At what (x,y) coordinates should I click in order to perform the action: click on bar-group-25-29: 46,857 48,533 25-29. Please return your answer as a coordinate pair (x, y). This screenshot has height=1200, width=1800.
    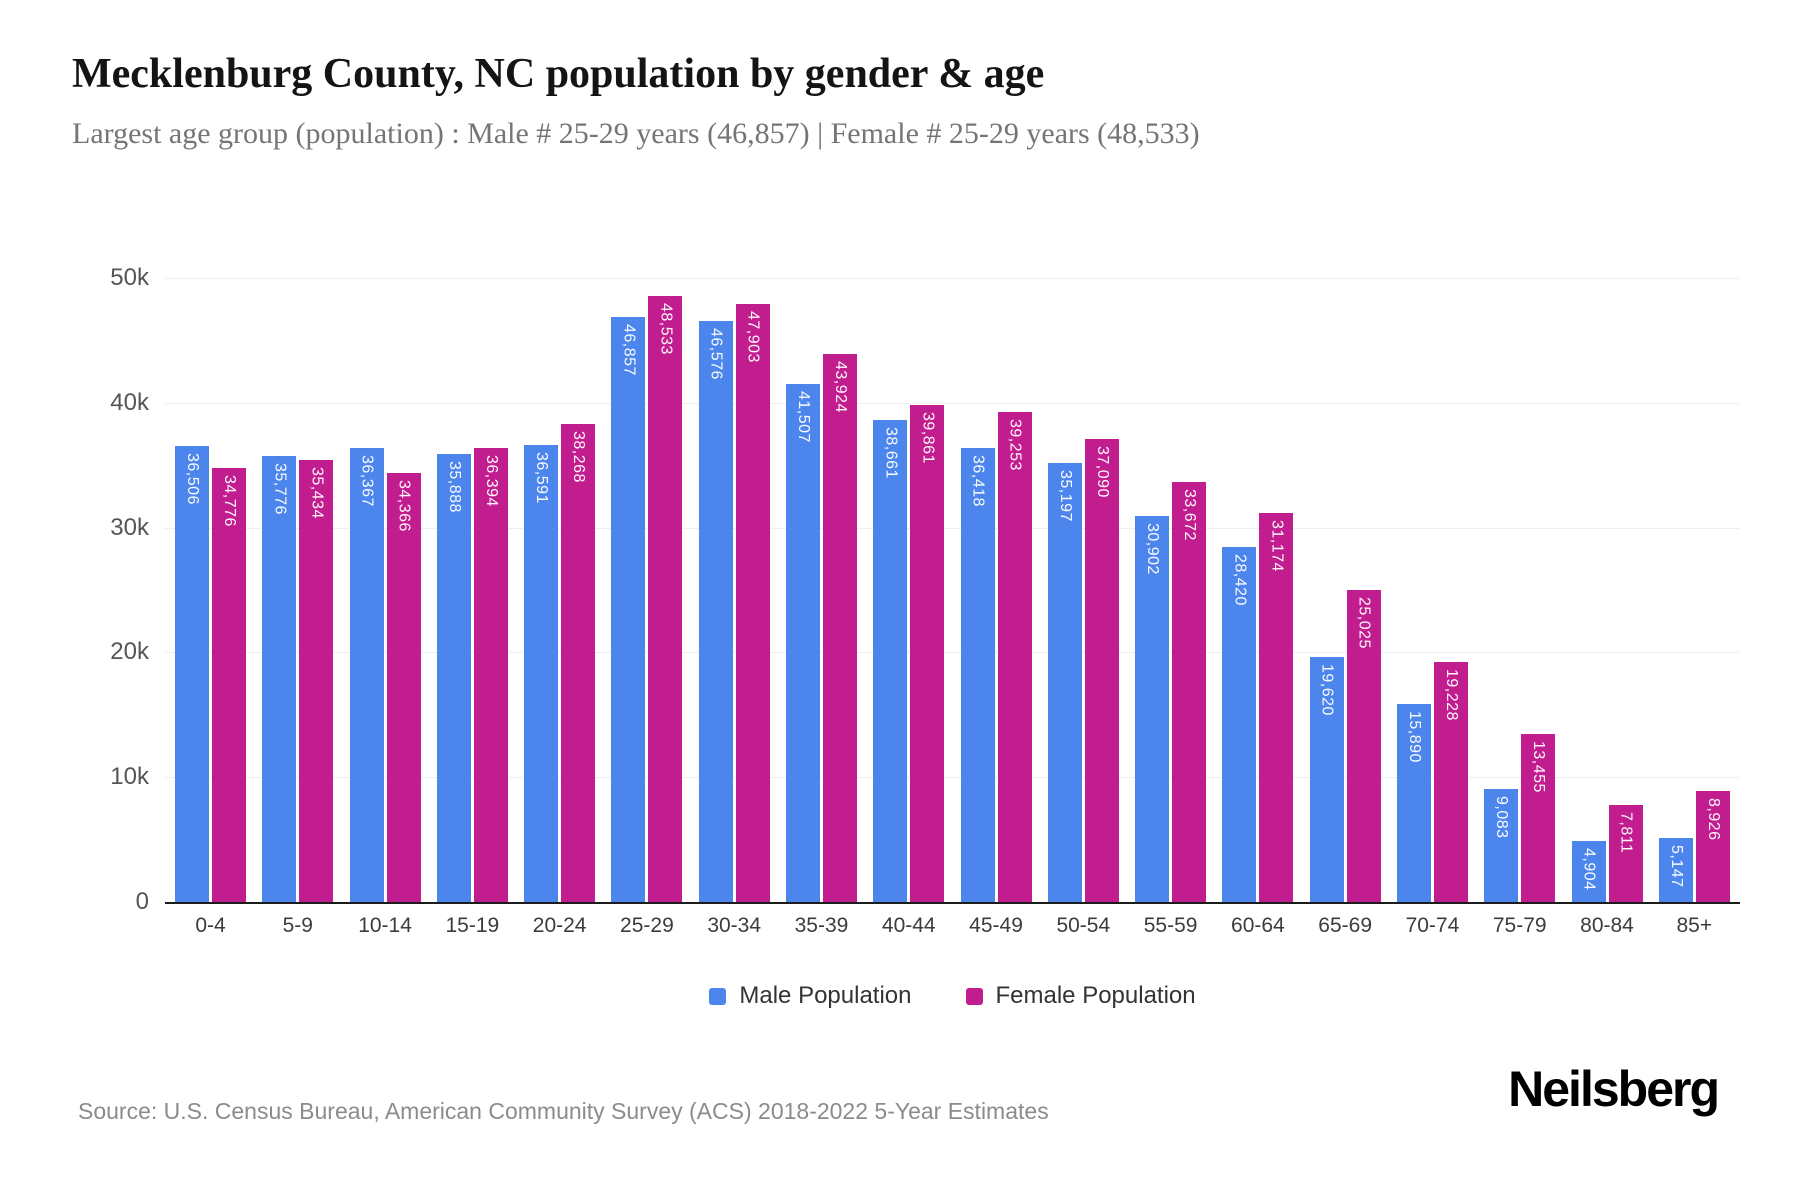
    Looking at the image, I should click on (647, 607).